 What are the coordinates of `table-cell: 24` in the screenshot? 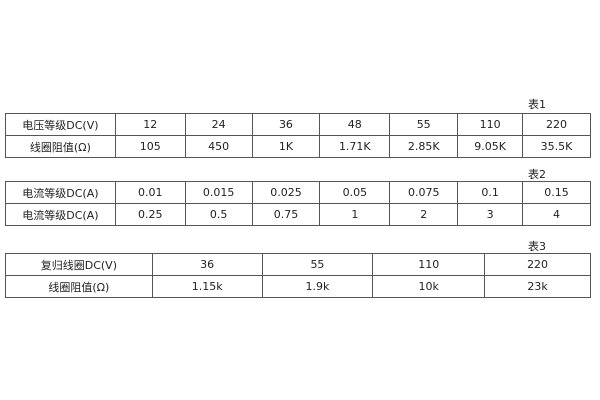 It's located at (218, 124).